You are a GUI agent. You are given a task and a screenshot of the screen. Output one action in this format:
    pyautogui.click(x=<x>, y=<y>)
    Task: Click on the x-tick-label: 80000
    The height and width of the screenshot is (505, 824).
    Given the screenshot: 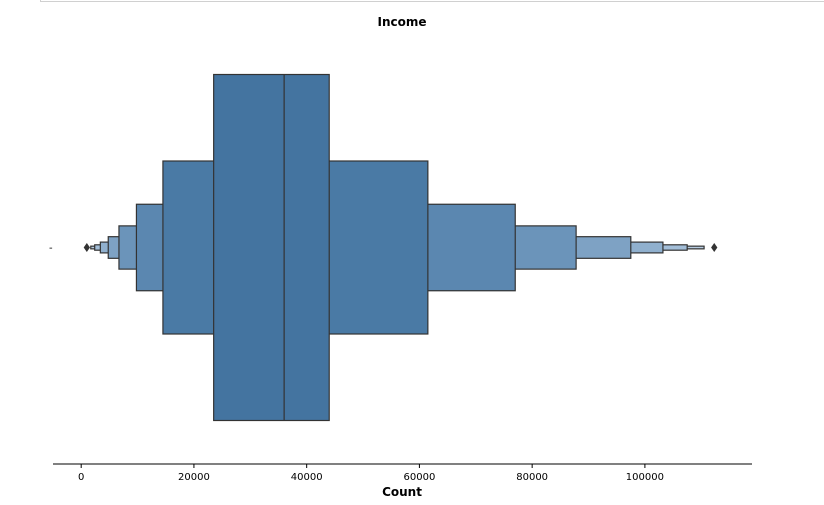 What is the action you would take?
    pyautogui.click(x=532, y=477)
    